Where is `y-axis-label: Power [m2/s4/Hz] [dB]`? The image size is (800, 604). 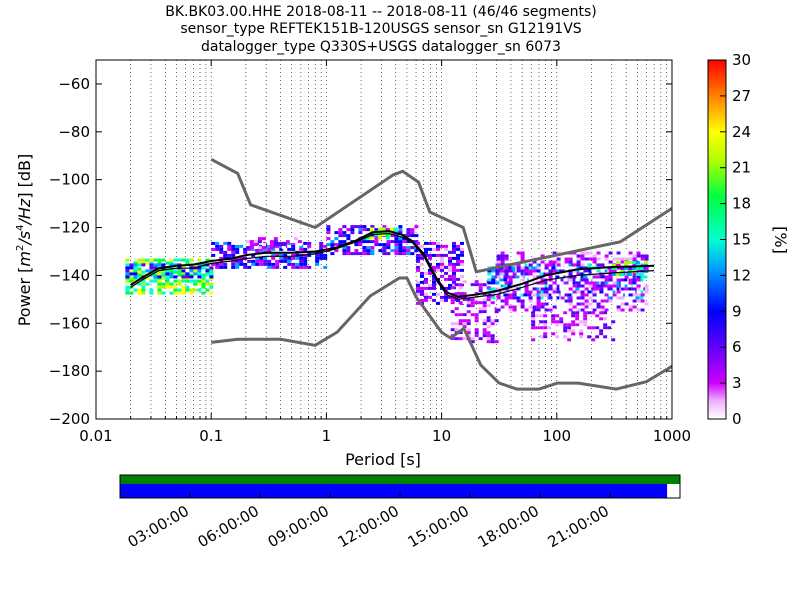 y-axis-label: Power [m2/s4/Hz] [dB] is located at coordinates (24, 240).